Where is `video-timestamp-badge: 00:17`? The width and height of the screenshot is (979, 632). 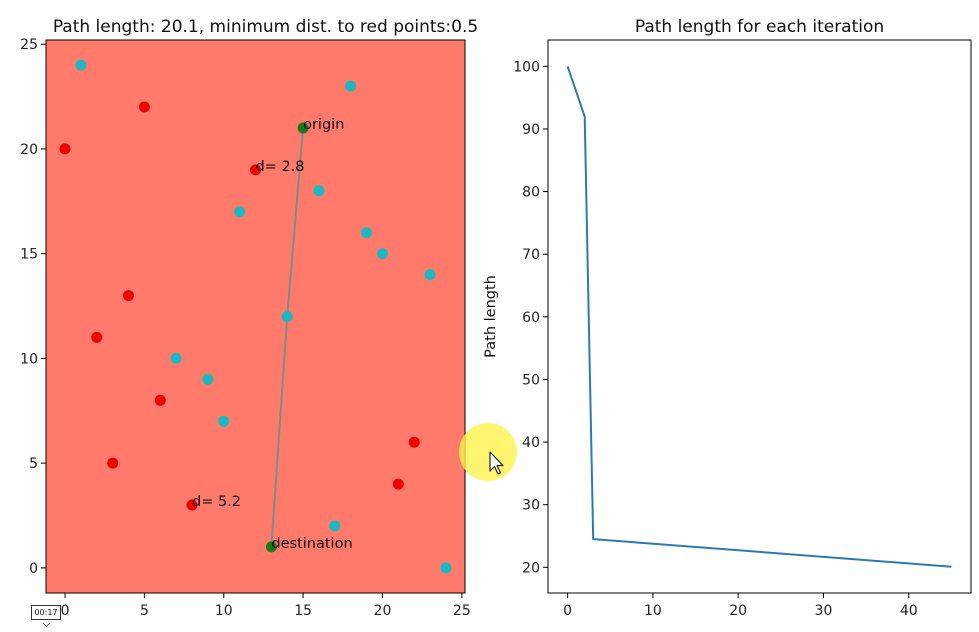 video-timestamp-badge: 00:17 is located at coordinates (46, 612).